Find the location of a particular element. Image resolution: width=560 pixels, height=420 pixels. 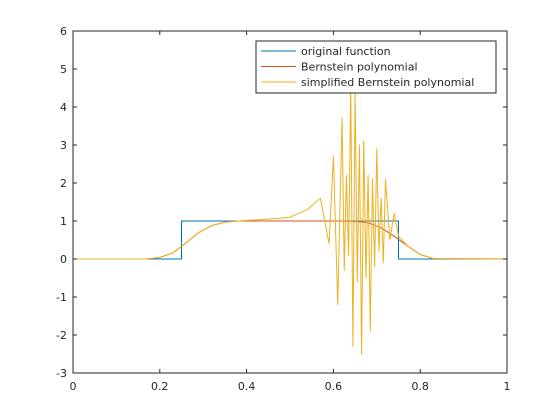

y-tick-label: 1 is located at coordinates (63, 221).